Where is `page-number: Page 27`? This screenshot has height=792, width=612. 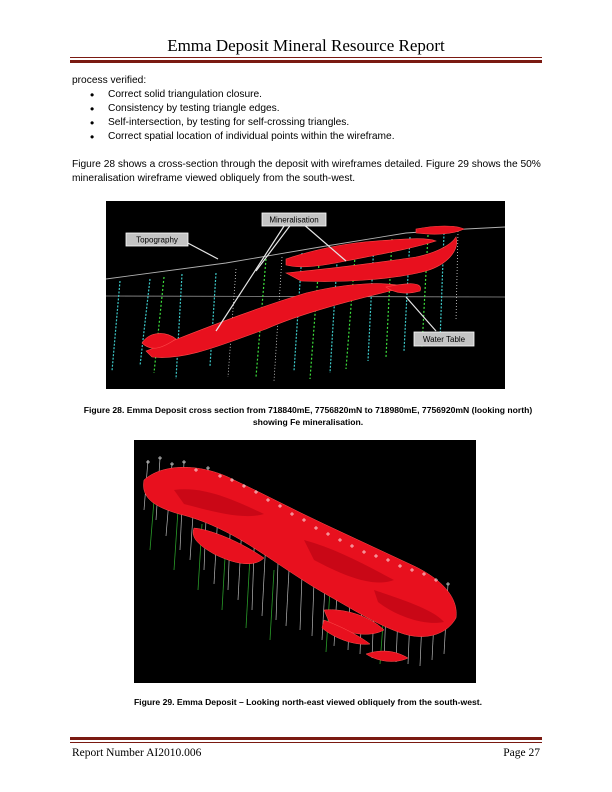 page-number: Page 27 is located at coordinates (521, 753).